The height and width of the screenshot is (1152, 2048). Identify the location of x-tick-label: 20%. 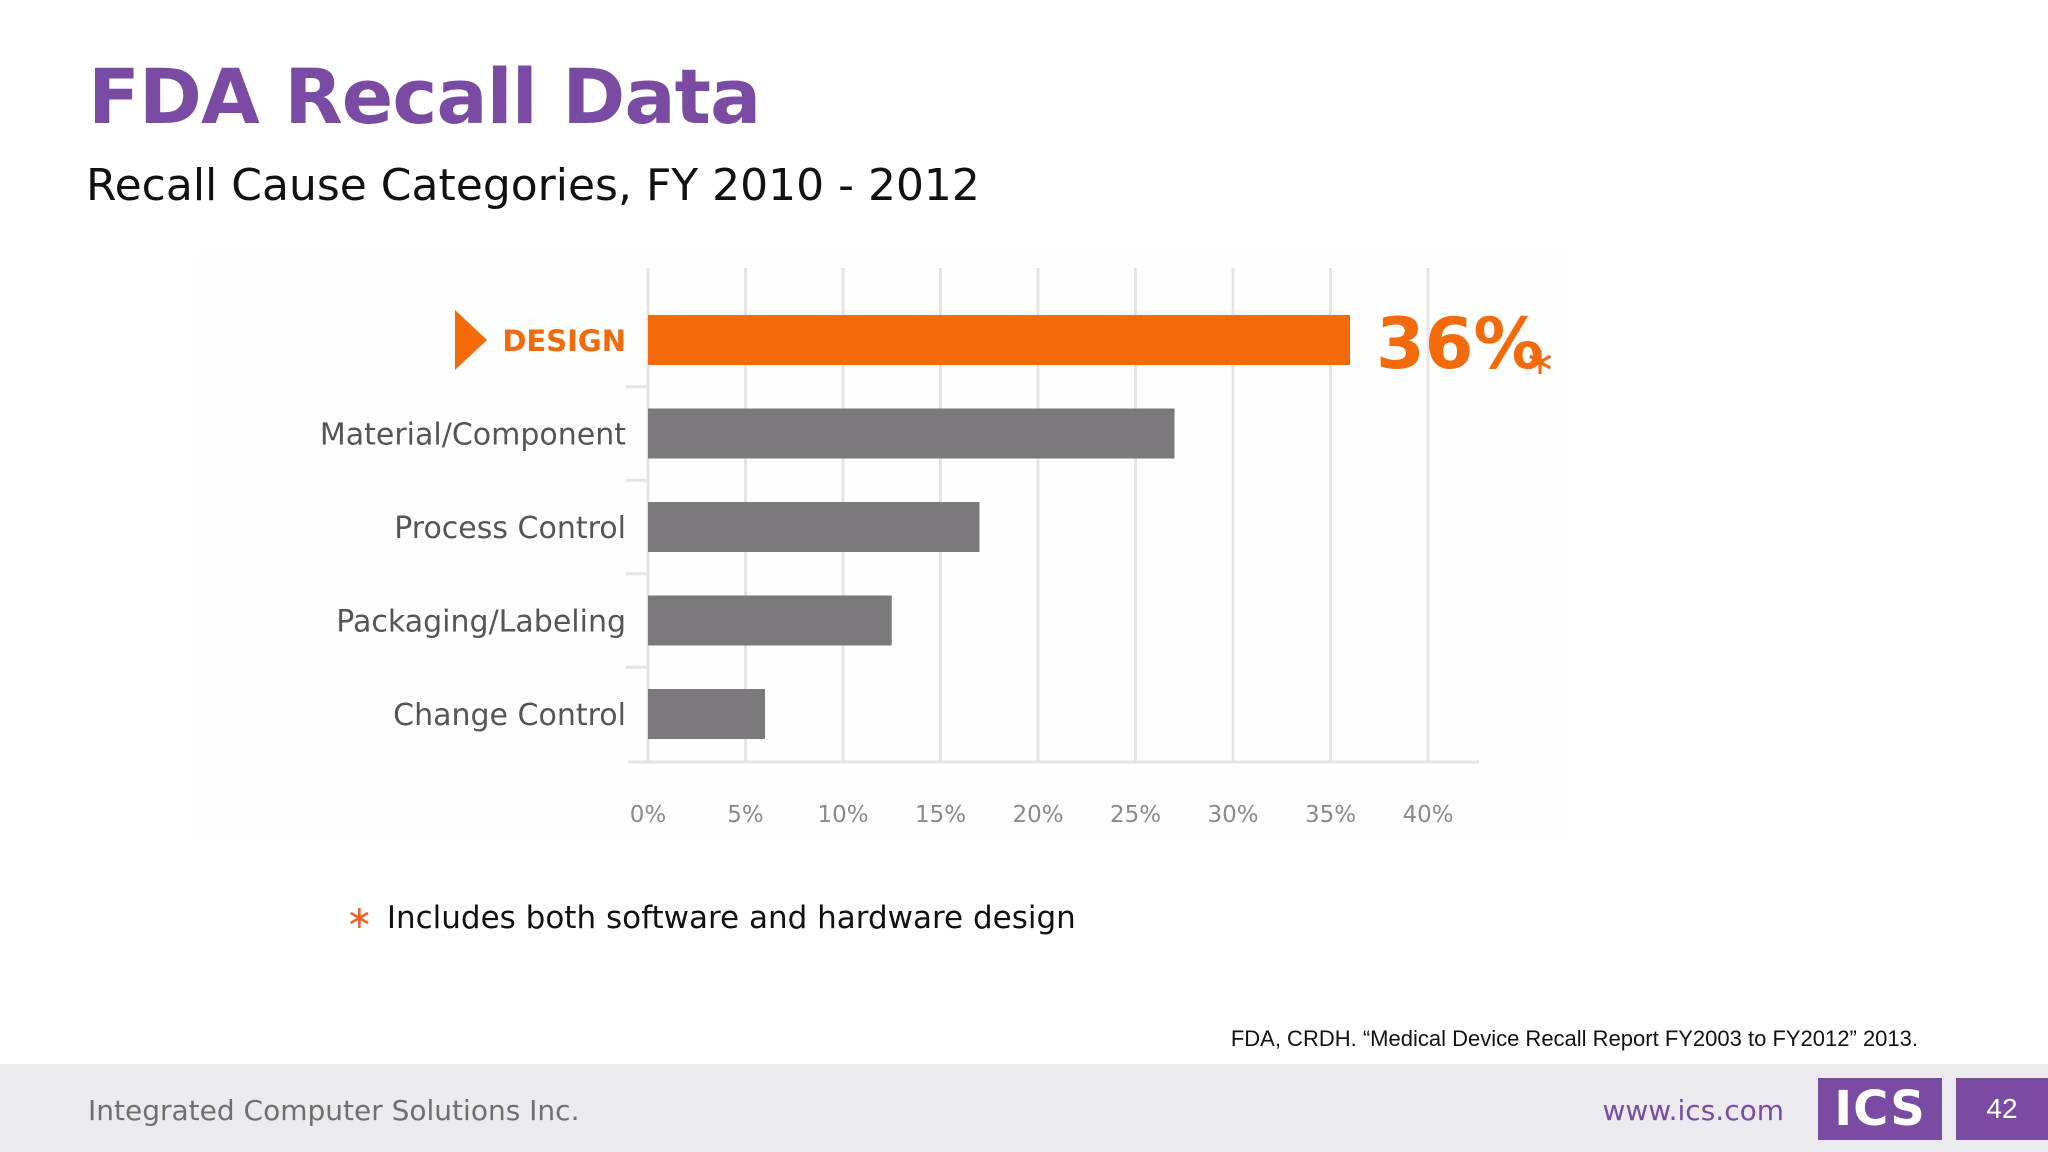
(1037, 815).